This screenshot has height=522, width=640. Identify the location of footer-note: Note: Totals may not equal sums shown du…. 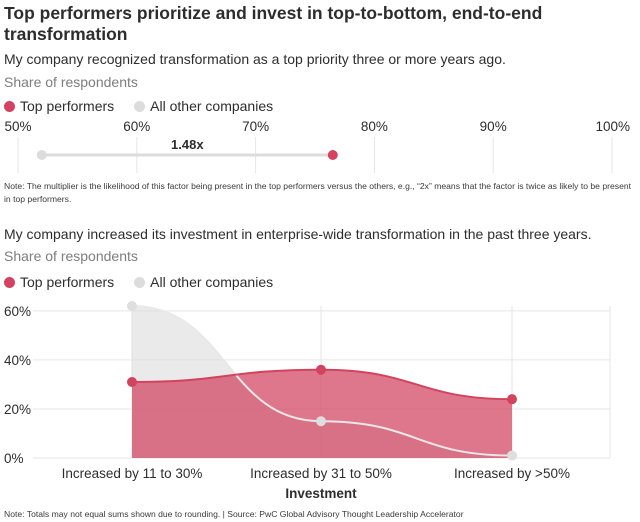
(234, 514).